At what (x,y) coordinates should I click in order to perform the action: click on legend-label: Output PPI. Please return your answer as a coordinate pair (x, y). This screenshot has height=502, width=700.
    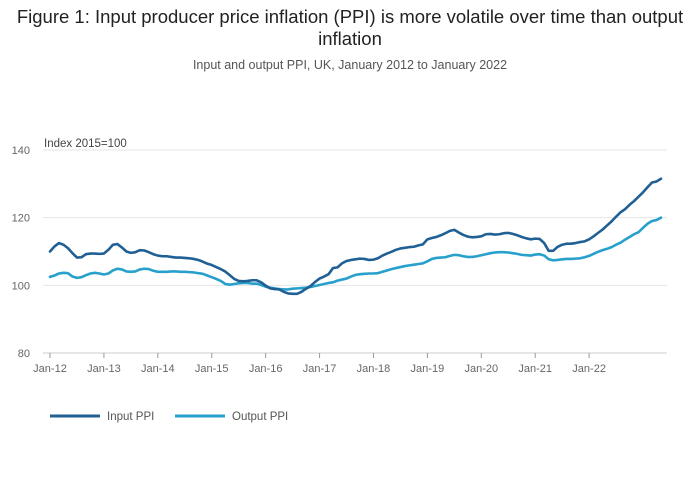
    Looking at the image, I should click on (260, 417).